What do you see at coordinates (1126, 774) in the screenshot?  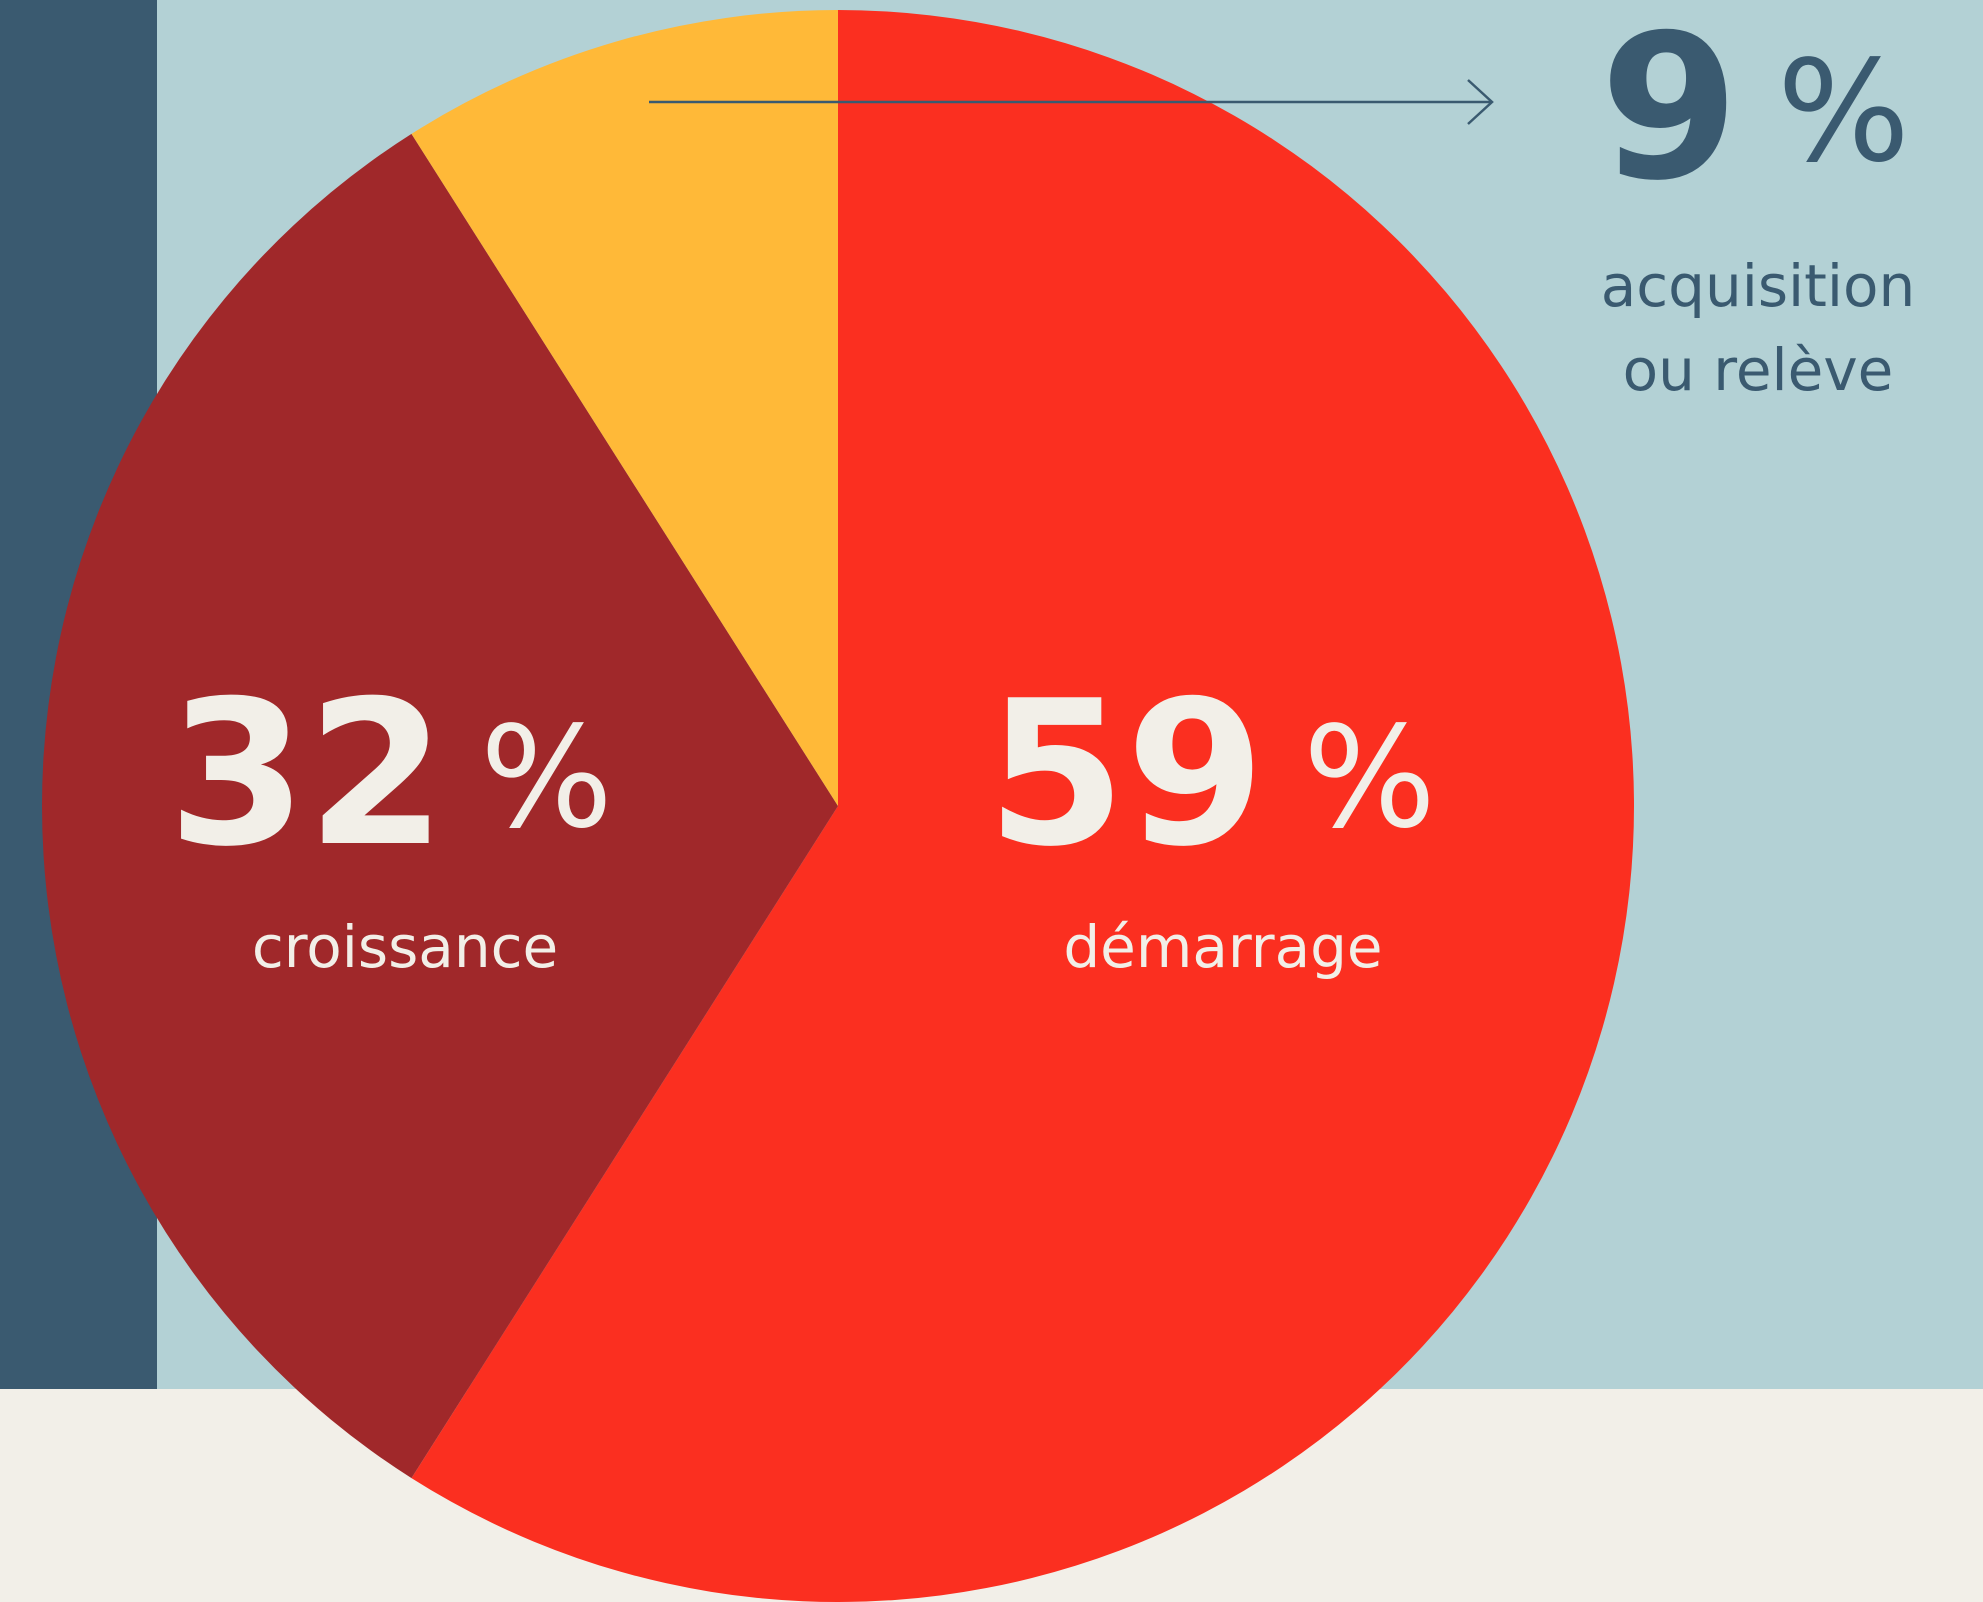 I see `value-label: 59` at bounding box center [1126, 774].